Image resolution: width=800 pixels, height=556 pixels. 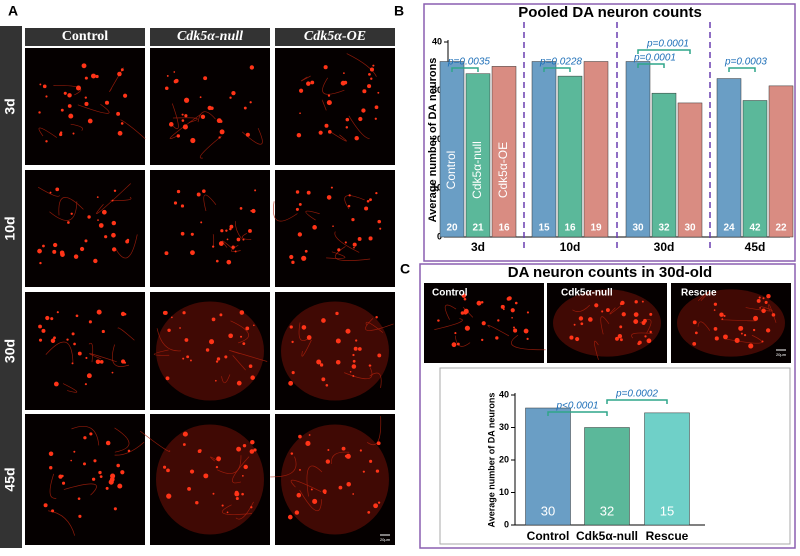 I want to click on x-tick-label: Control, so click(x=548, y=536).